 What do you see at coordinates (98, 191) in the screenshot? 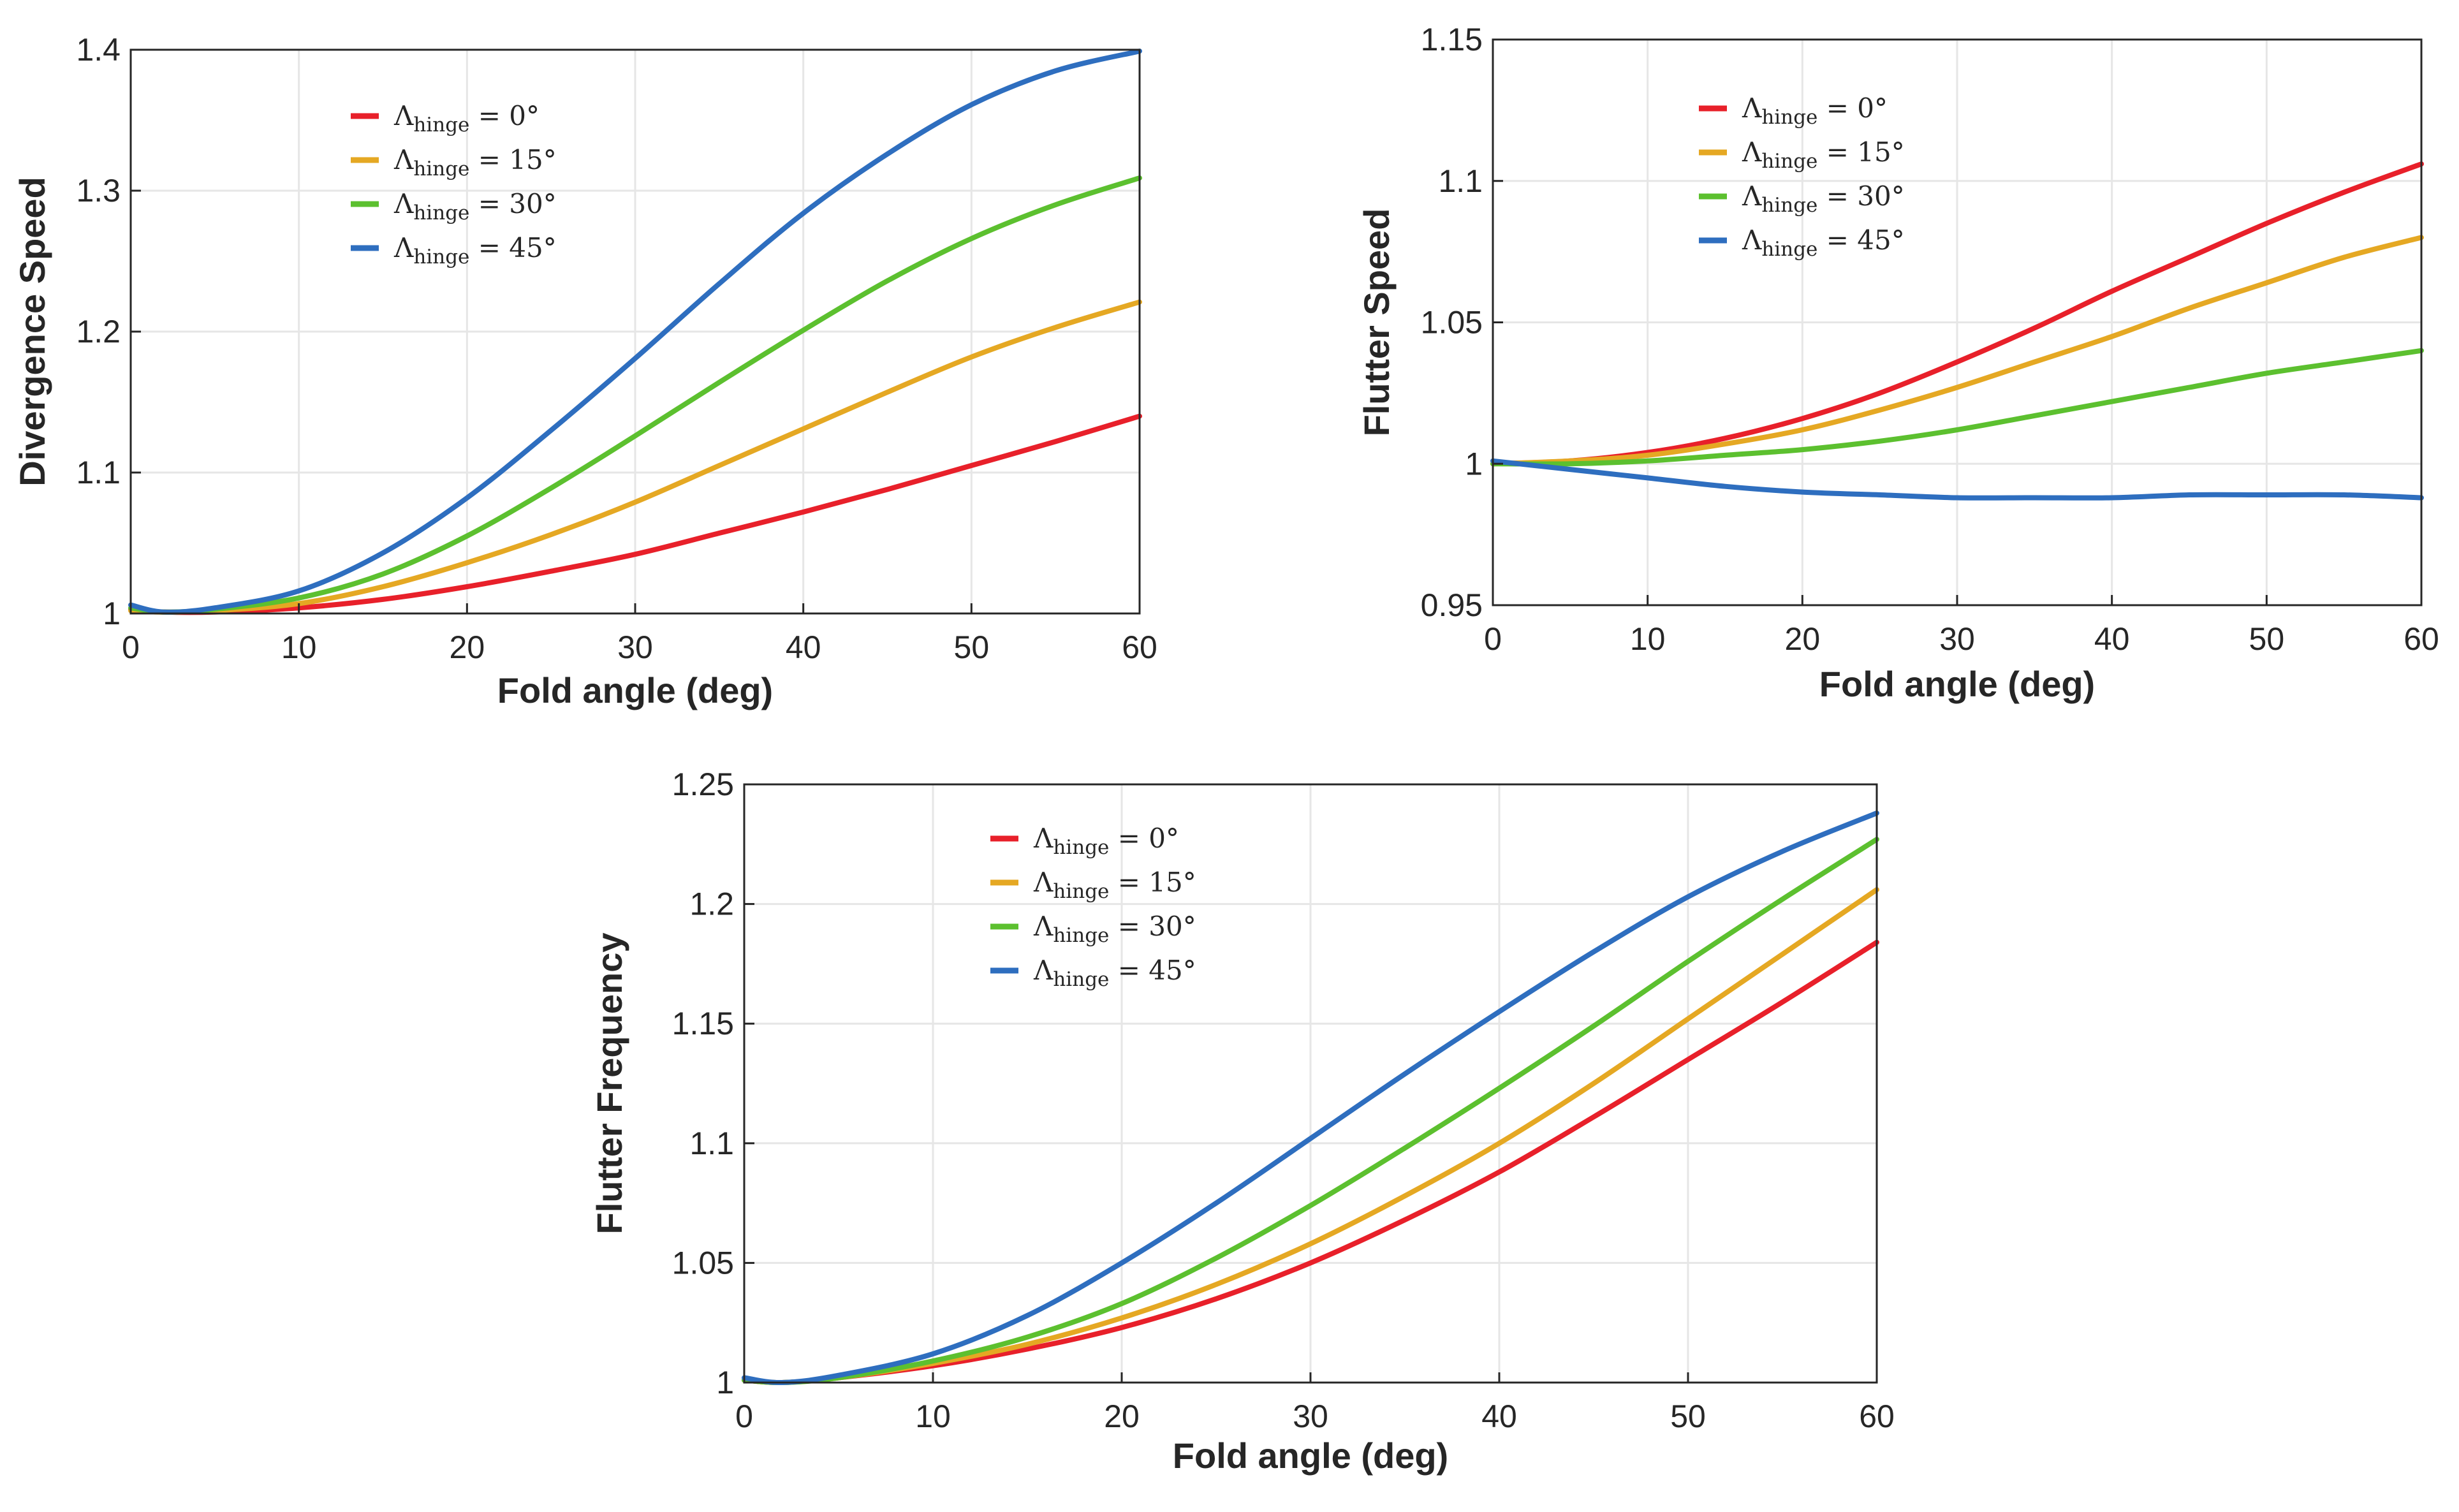
I see `y-tick-label: 1.3` at bounding box center [98, 191].